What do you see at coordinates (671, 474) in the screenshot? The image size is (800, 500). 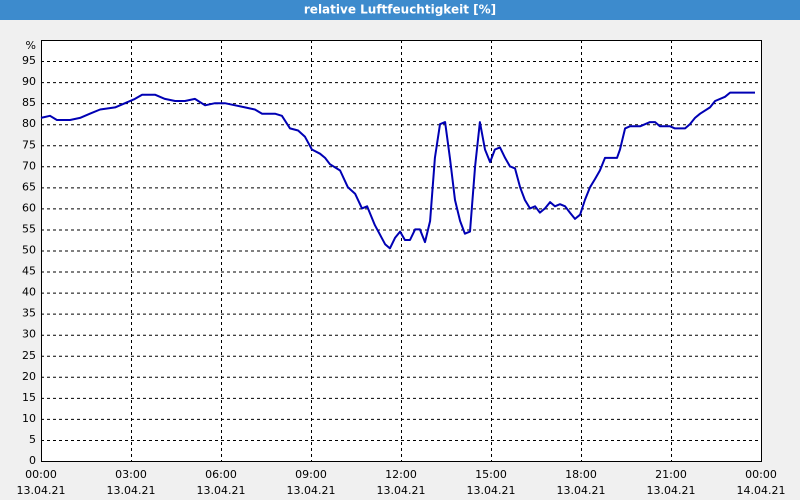 I see `x-tick-label: 21:00` at bounding box center [671, 474].